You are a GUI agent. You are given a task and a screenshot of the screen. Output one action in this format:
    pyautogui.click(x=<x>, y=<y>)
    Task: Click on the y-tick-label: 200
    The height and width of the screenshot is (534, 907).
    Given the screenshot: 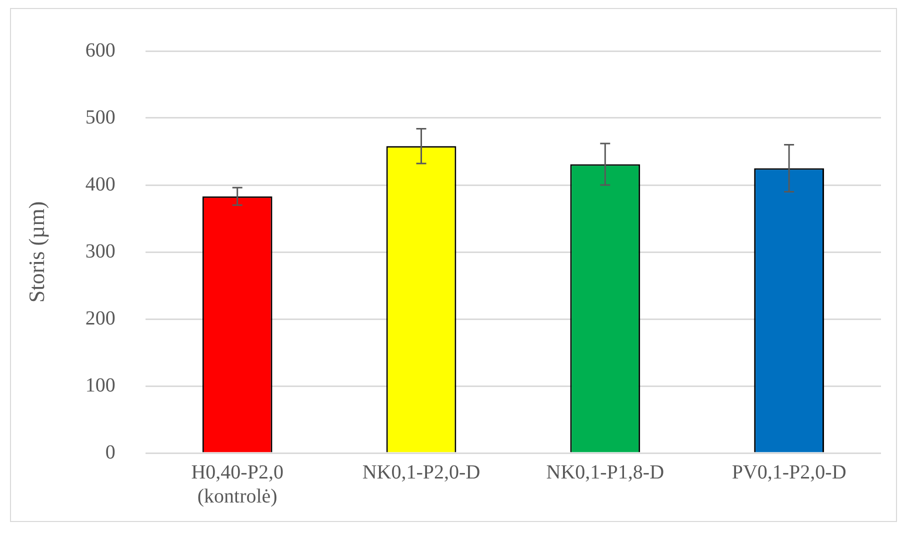 What is the action you would take?
    pyautogui.click(x=100, y=318)
    